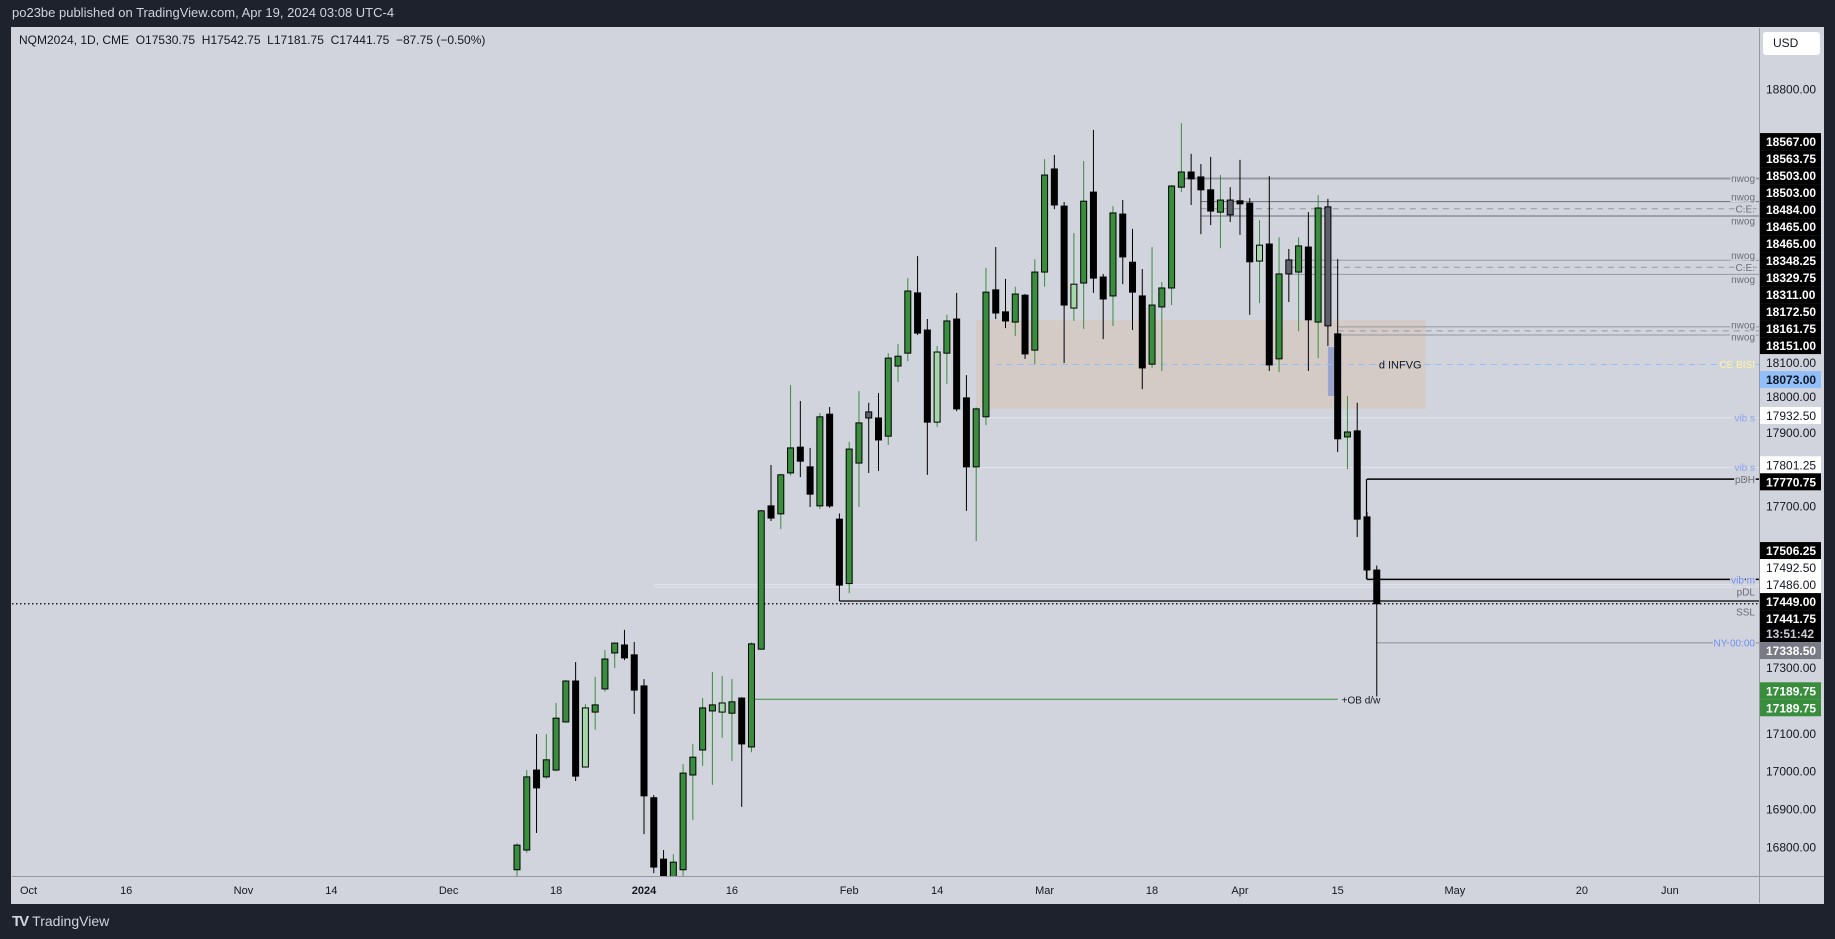 The image size is (1835, 939). What do you see at coordinates (1791, 43) in the screenshot?
I see `currency-button: USD` at bounding box center [1791, 43].